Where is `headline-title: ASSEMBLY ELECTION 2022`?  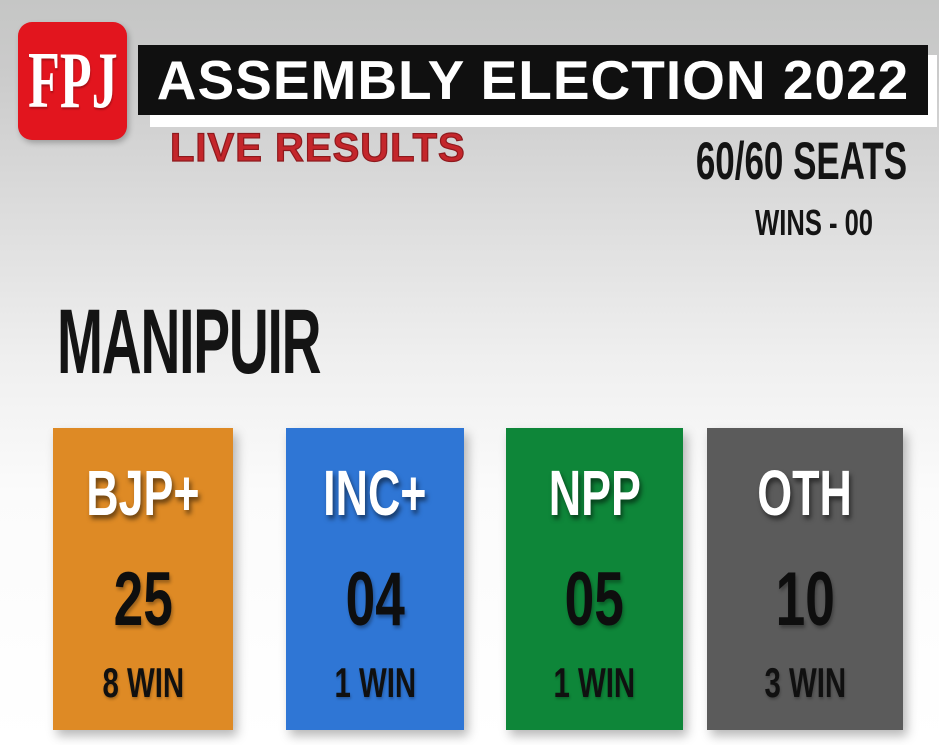 headline-title: ASSEMBLY ELECTION 2022 is located at coordinates (533, 79).